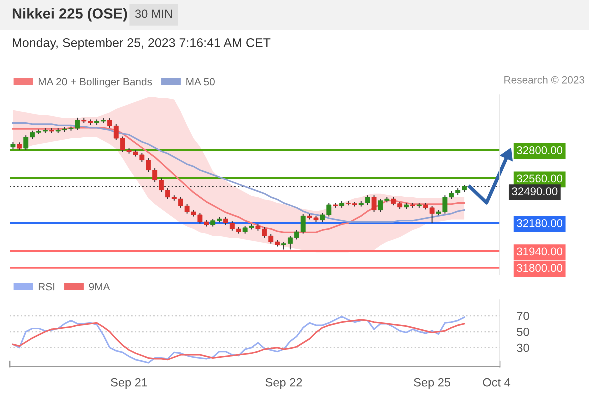  Describe the element at coordinates (497, 382) in the screenshot. I see `x-tick-label: Oct 4` at that location.